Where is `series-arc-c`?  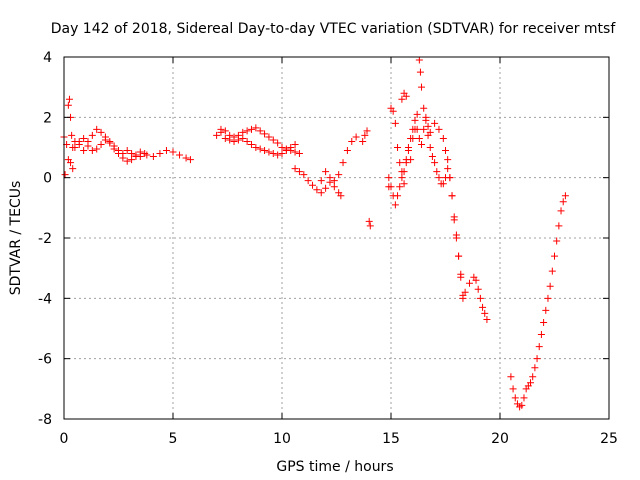
series-arc-c is located at coordinates (258, 141).